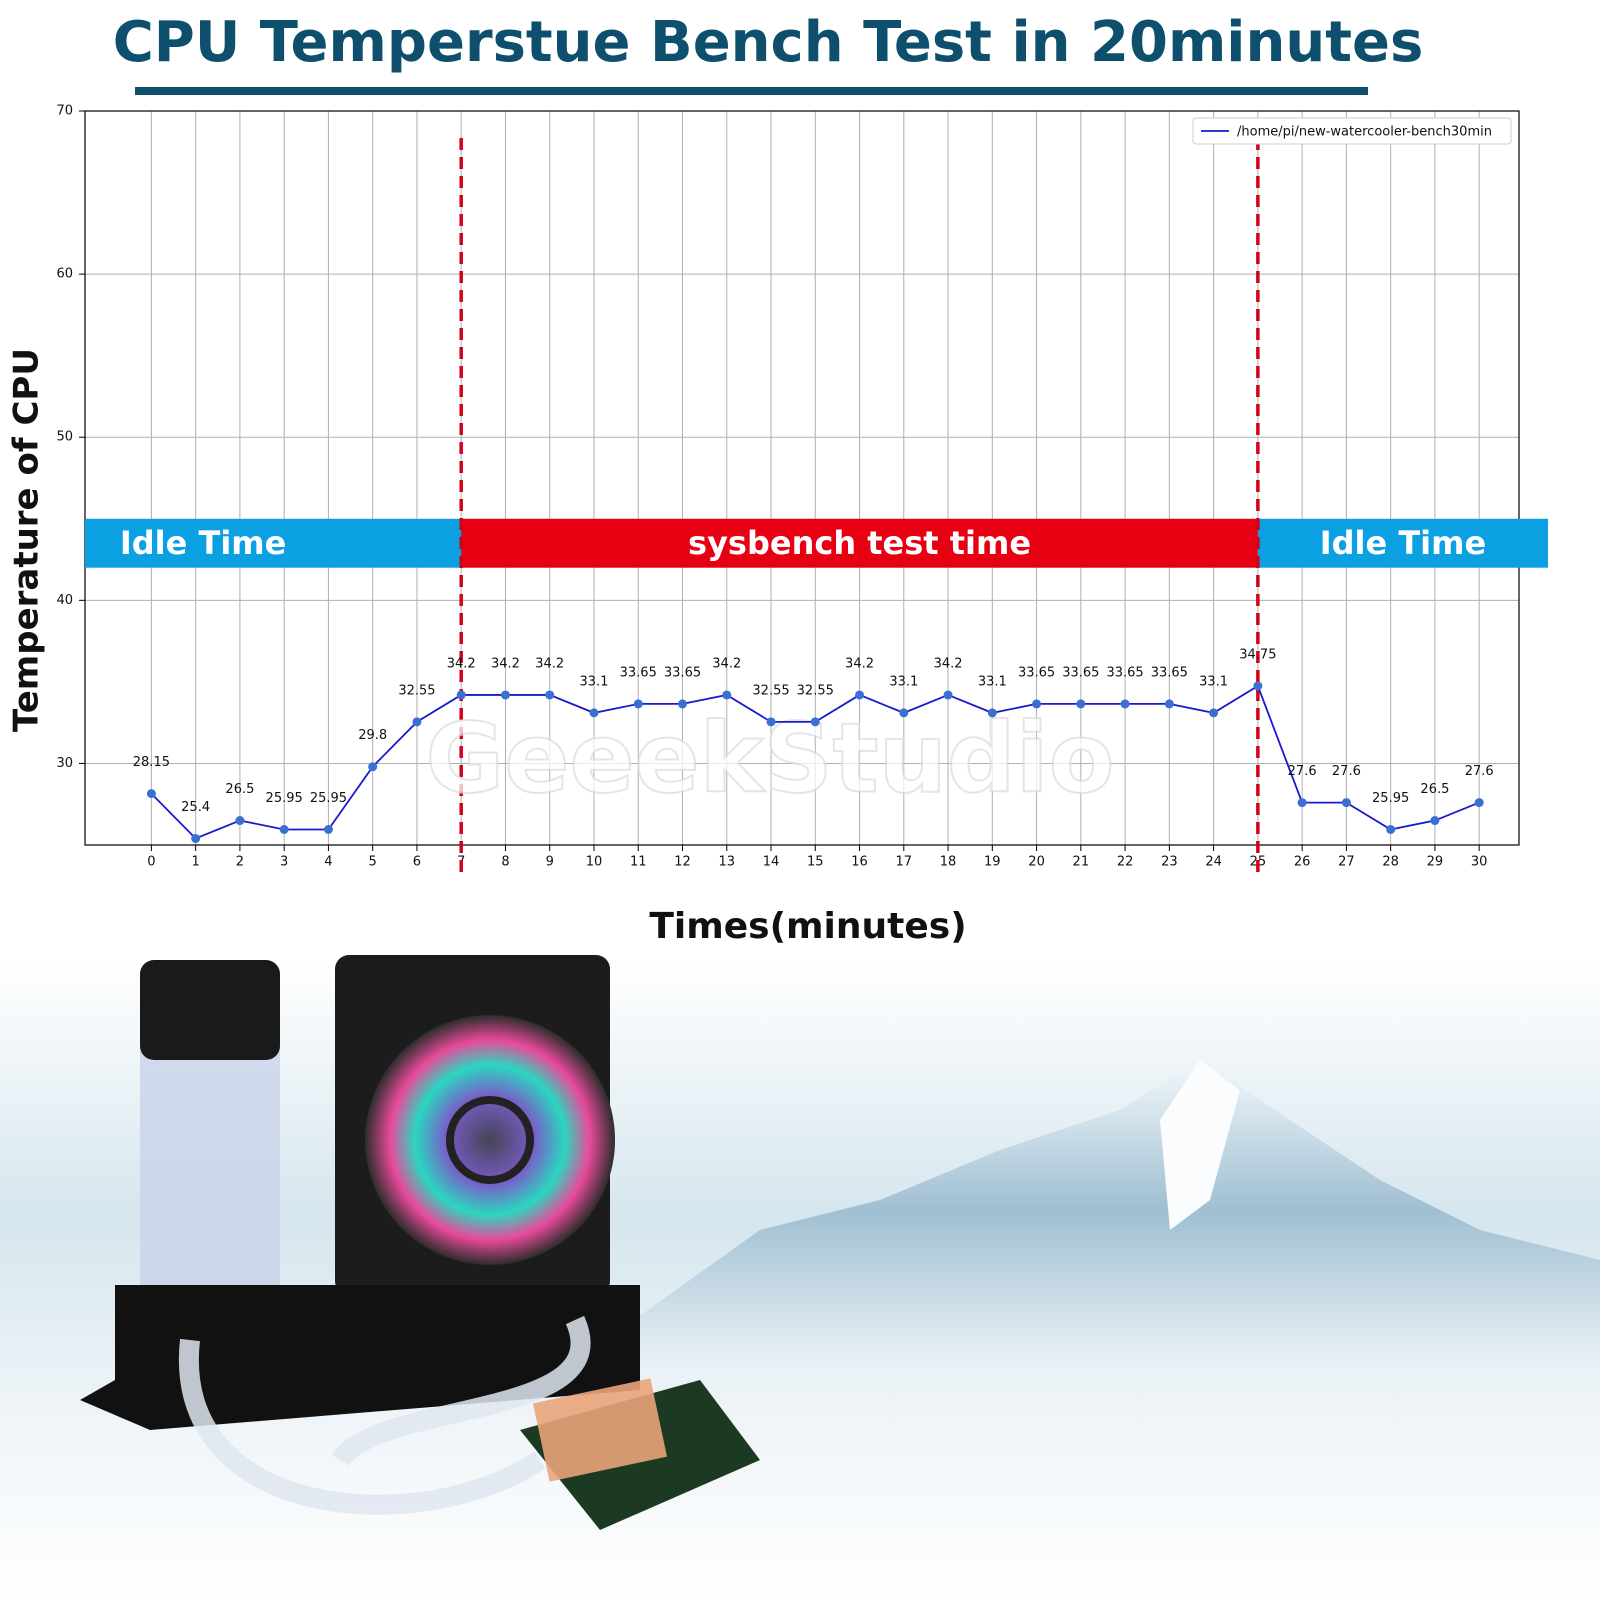  What do you see at coordinates (1200, 1145) in the screenshot?
I see `mountain-snow` at bounding box center [1200, 1145].